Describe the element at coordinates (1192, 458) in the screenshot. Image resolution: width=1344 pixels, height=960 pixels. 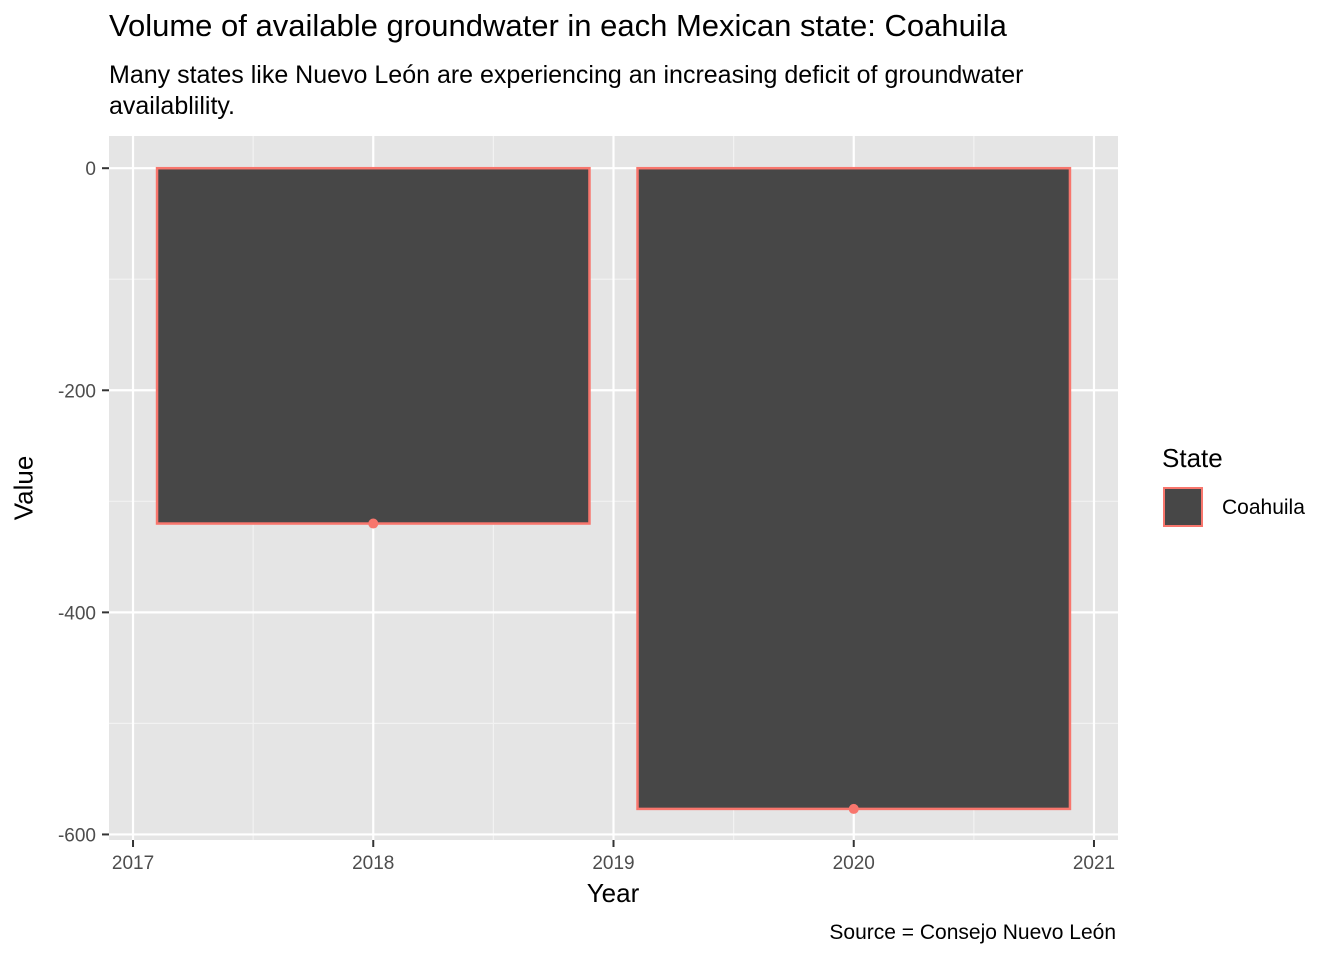
I see `legend-title: State` at that location.